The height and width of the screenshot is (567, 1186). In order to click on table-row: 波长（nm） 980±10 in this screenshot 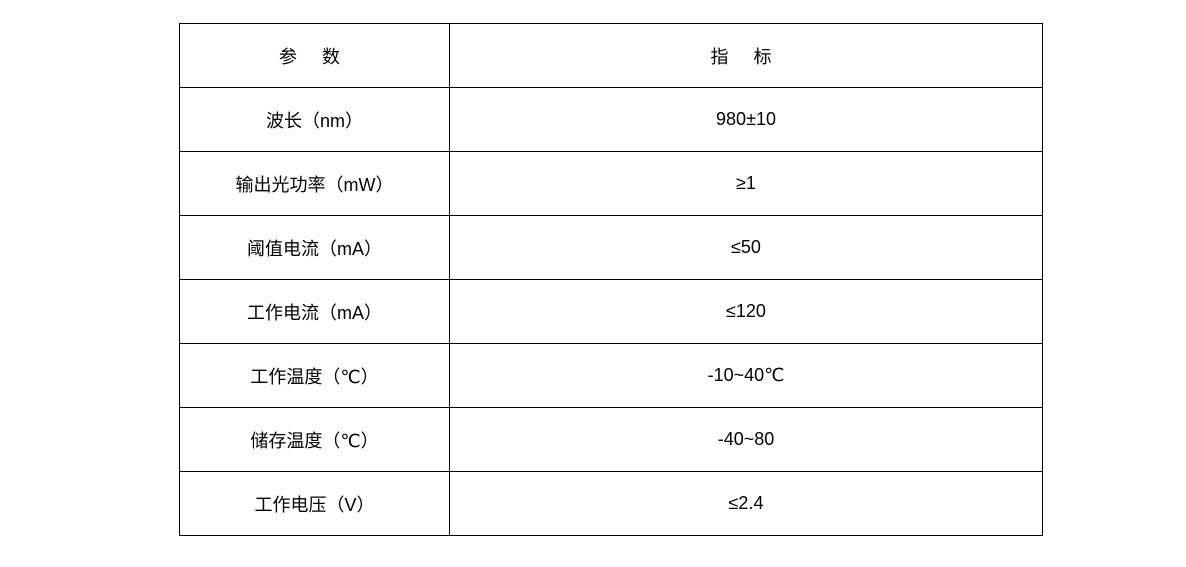, I will do `click(611, 119)`.